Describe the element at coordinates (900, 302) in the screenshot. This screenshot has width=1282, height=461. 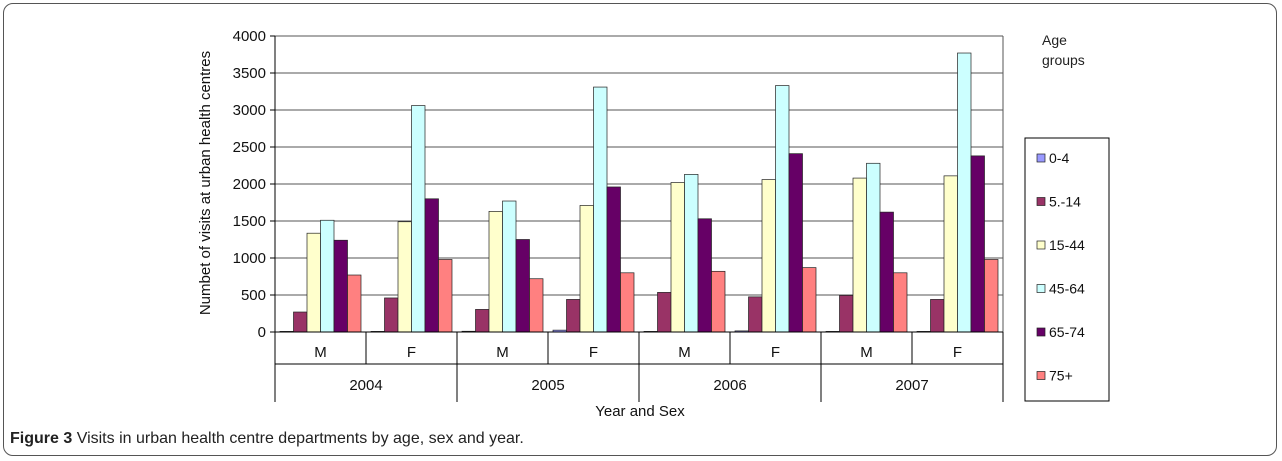
I see `bar-75+-2007-M` at that location.